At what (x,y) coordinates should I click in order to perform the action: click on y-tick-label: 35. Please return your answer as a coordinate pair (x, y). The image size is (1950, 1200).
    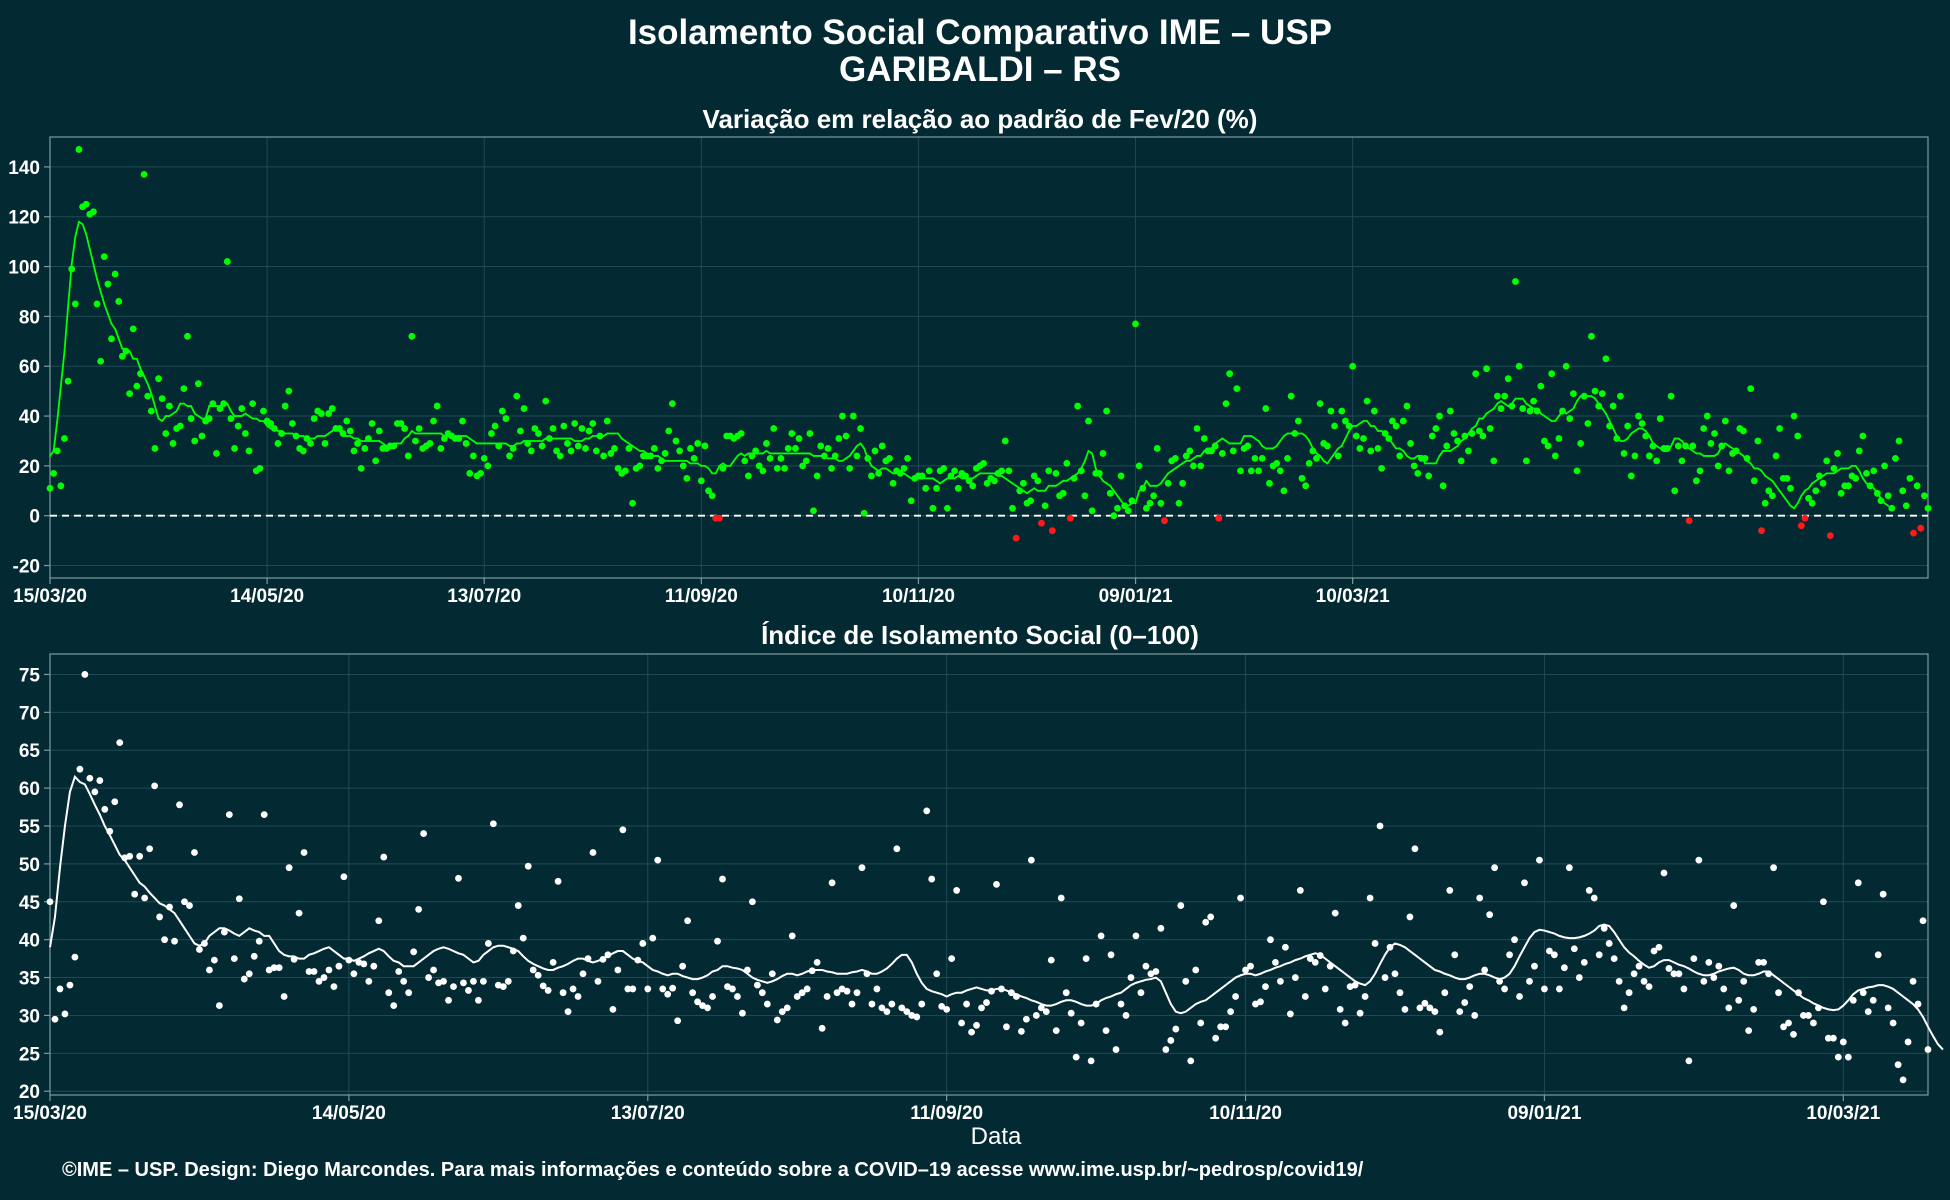
    Looking at the image, I should click on (30, 979).